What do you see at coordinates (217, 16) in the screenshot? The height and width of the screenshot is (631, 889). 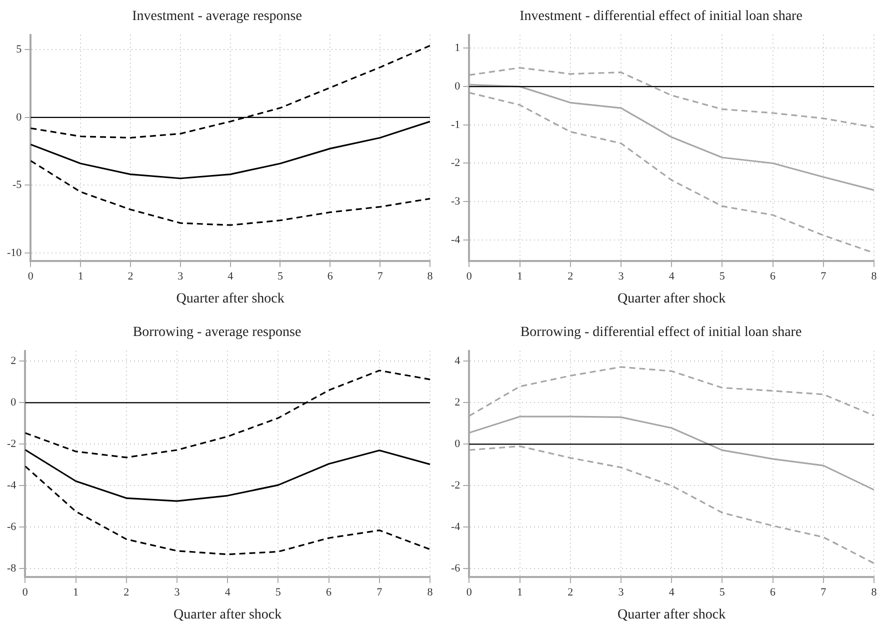 I see `chart-title: Investment - average response` at bounding box center [217, 16].